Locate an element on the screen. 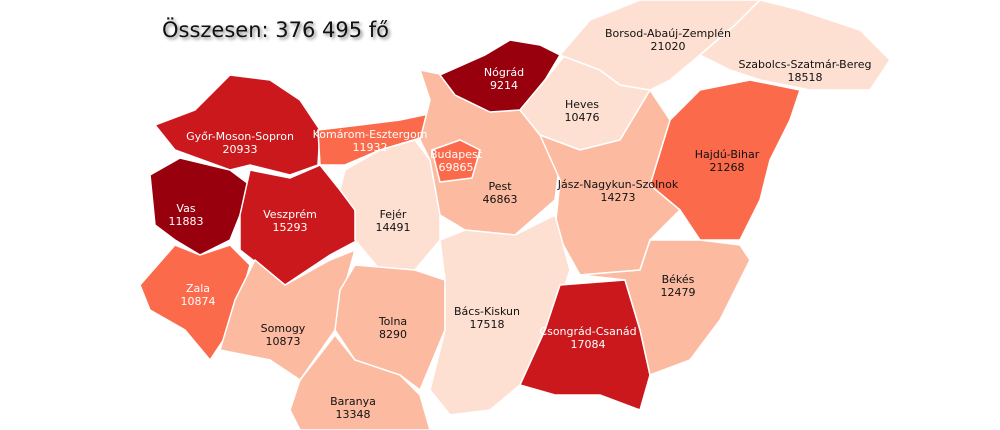  county-value-label: 12479 is located at coordinates (678, 292).